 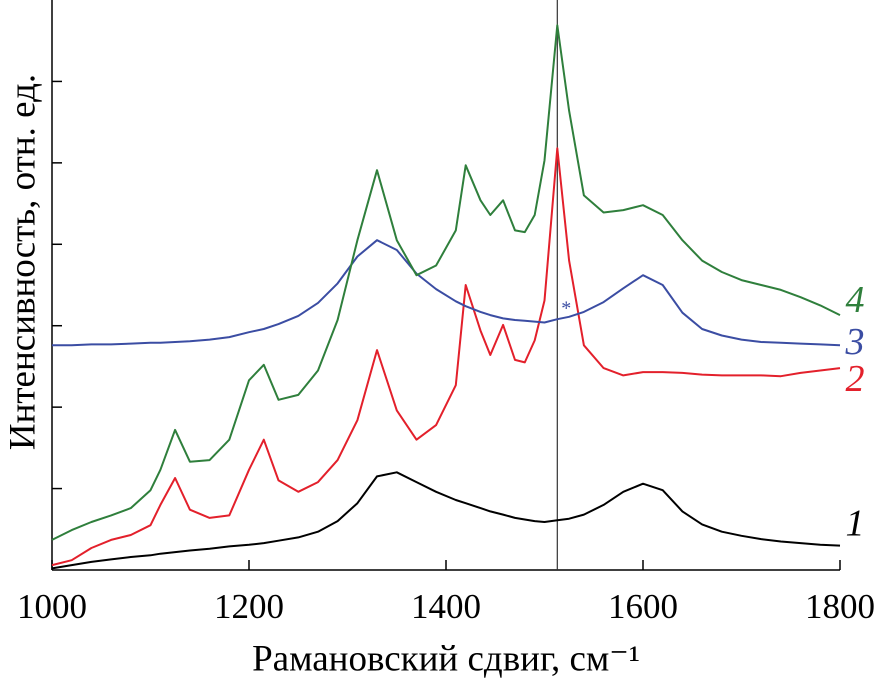 What do you see at coordinates (855, 342) in the screenshot?
I see `series-label: 3` at bounding box center [855, 342].